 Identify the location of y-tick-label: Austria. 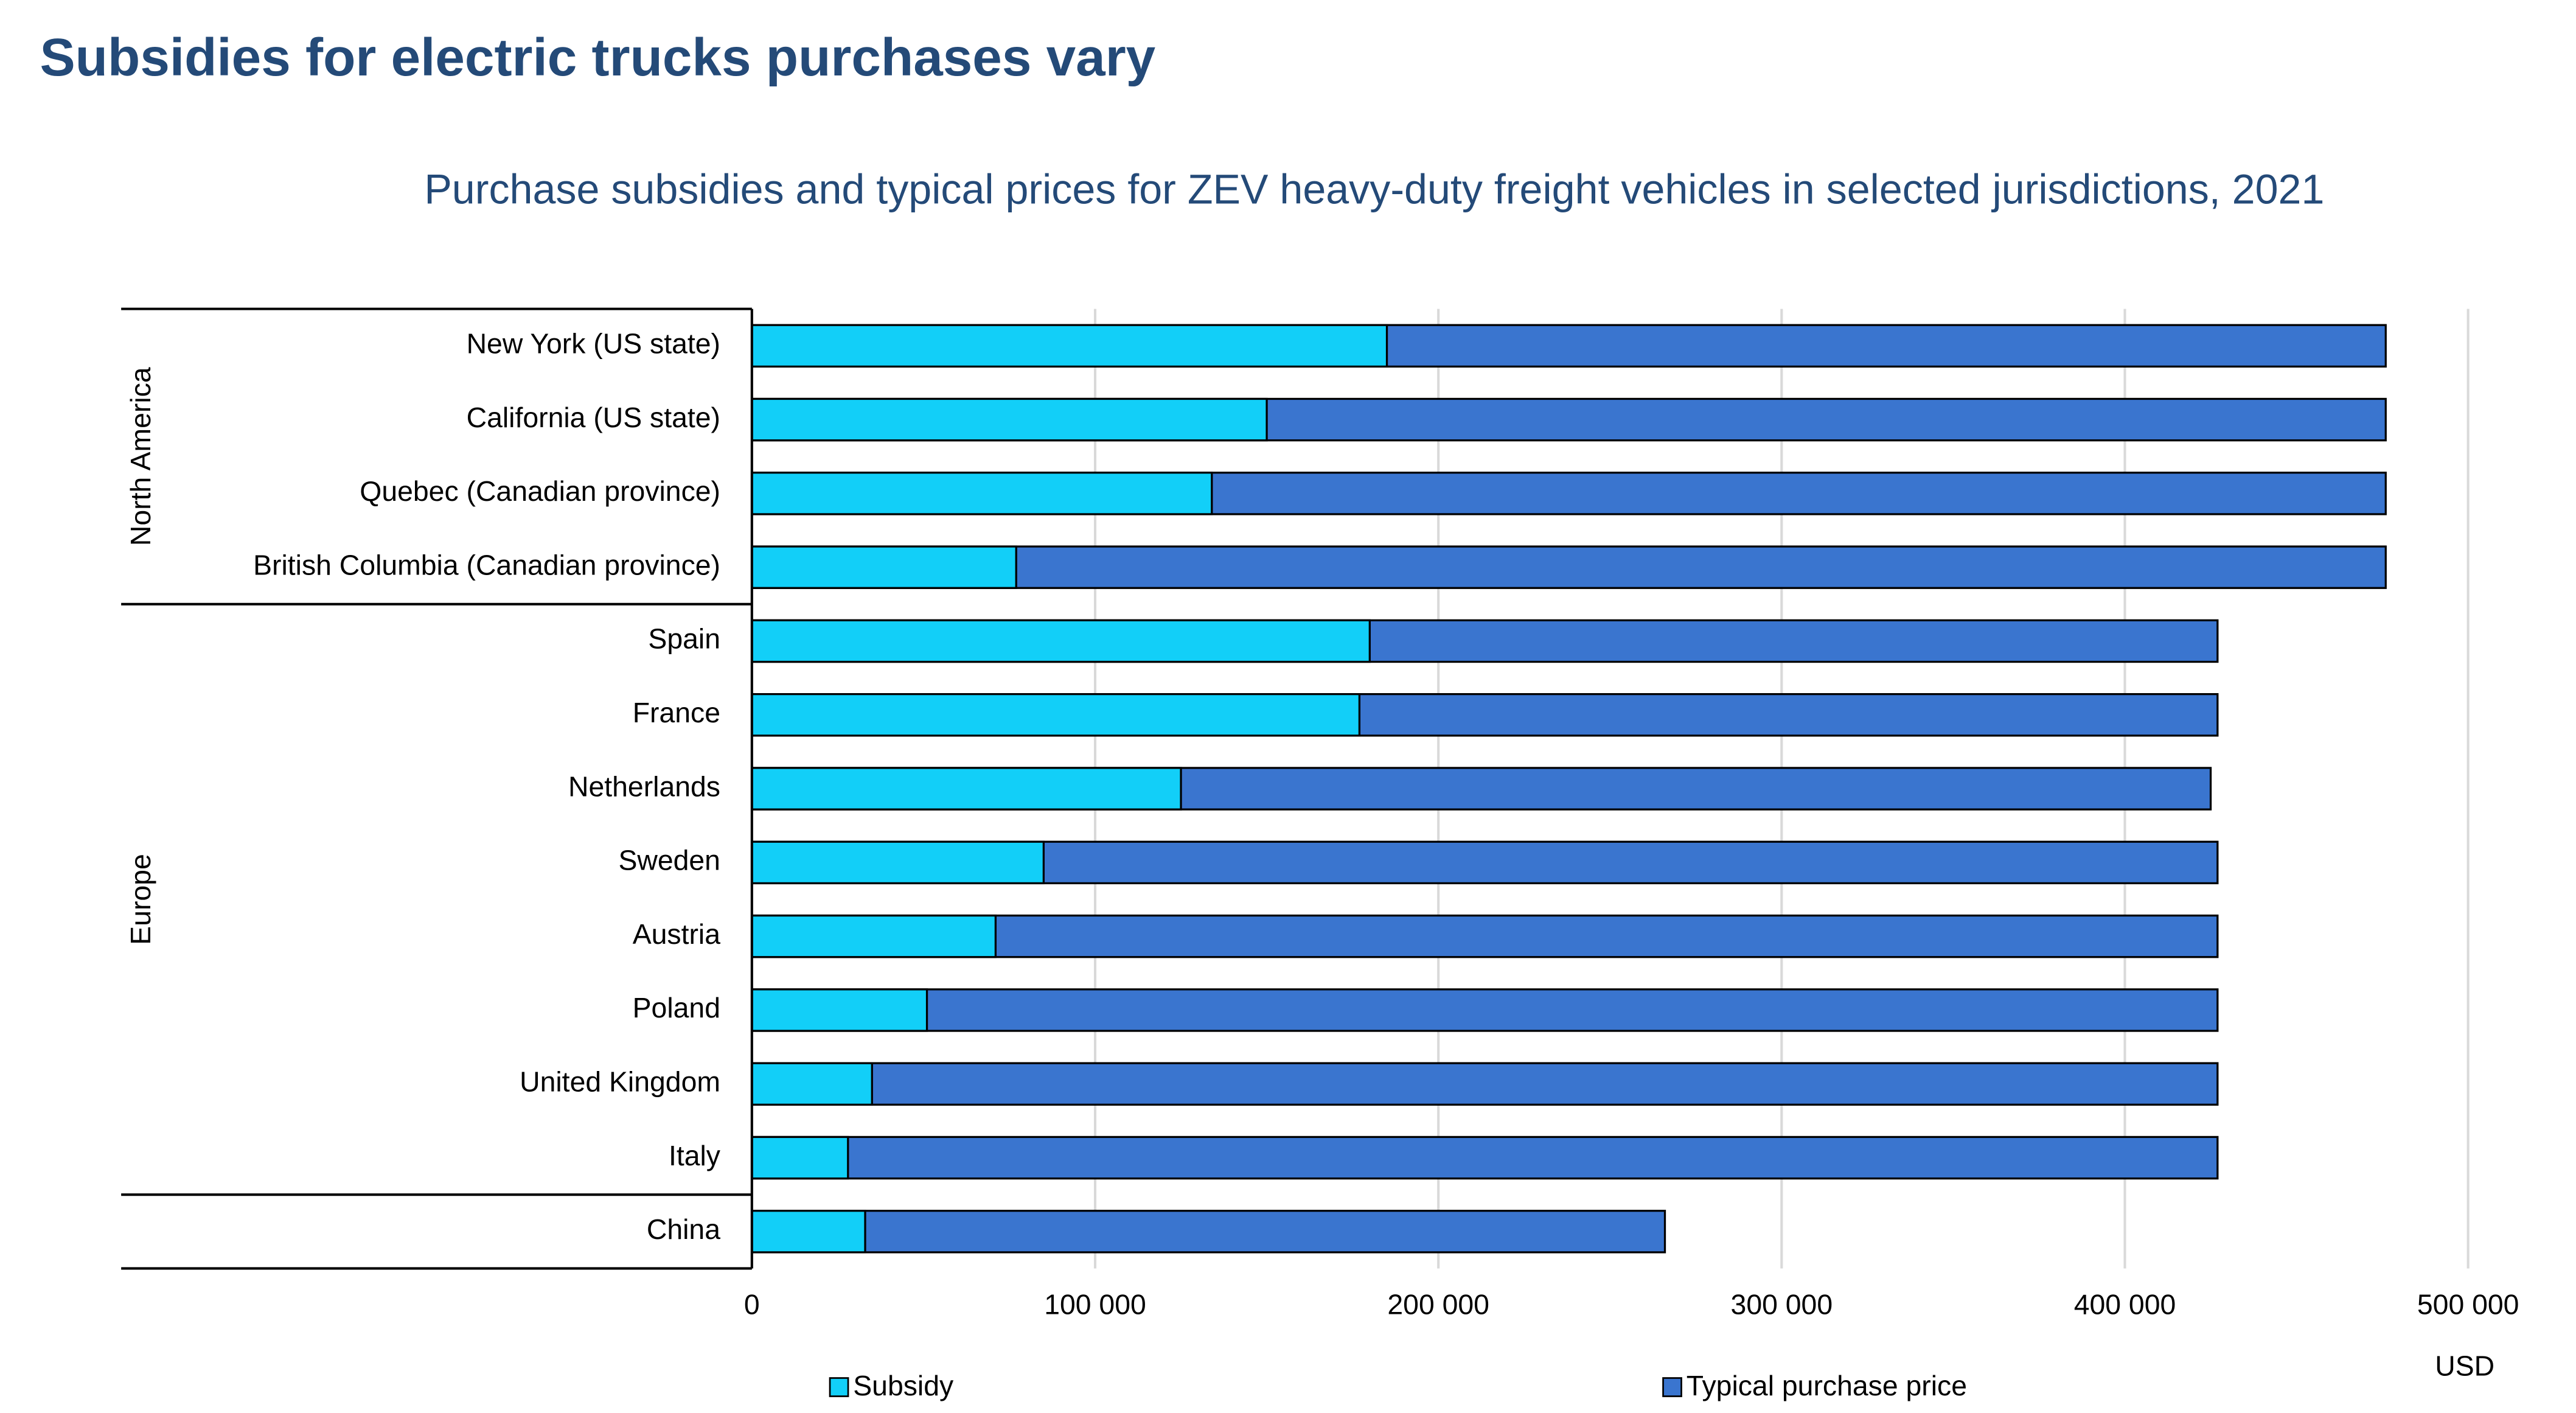
(677, 934).